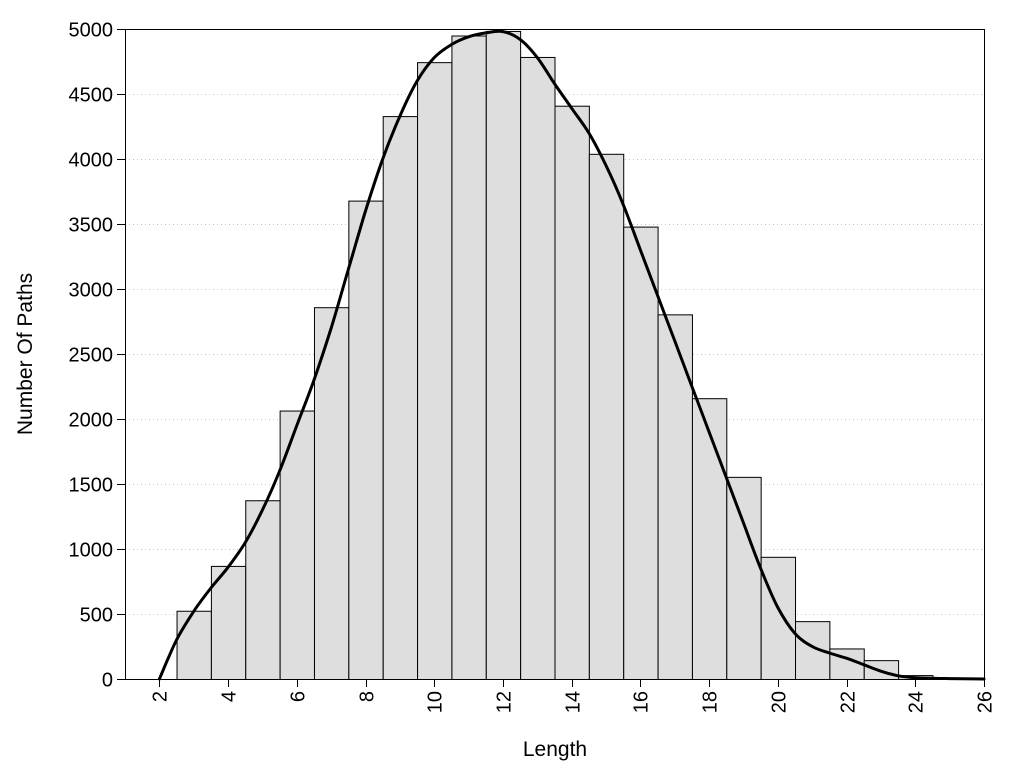 This screenshot has width=1024, height=768. What do you see at coordinates (436, 702) in the screenshot?
I see `x-tick-label: 10` at bounding box center [436, 702].